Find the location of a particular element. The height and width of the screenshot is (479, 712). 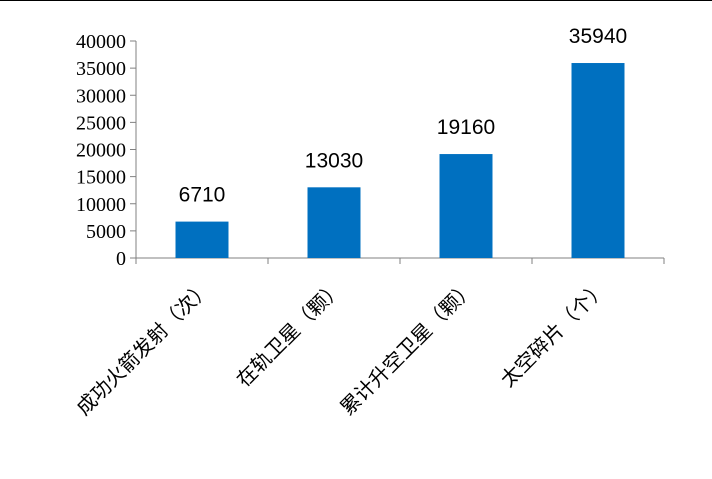

category-label: 成功火箭发射（次） is located at coordinates (143, 348).